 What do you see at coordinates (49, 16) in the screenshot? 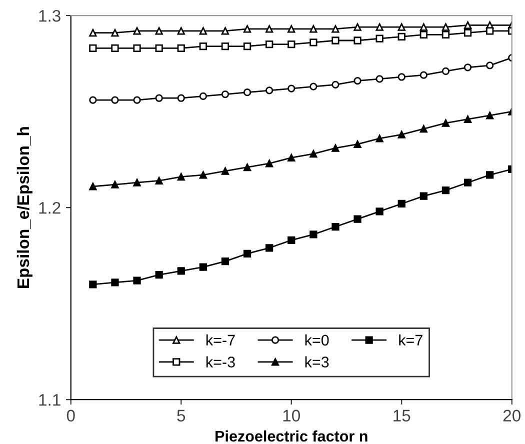
I see `y-tick-label: 1.3` at bounding box center [49, 16].